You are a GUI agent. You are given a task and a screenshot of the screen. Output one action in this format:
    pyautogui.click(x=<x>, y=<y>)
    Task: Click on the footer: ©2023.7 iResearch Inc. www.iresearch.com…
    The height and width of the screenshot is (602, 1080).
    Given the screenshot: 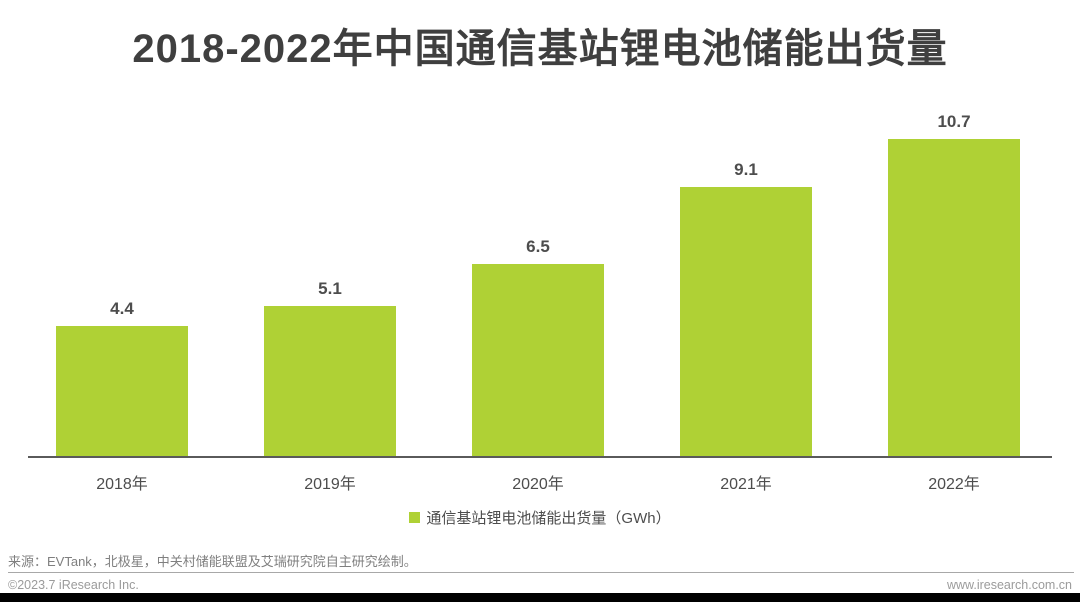 What is the action you would take?
    pyautogui.click(x=540, y=585)
    